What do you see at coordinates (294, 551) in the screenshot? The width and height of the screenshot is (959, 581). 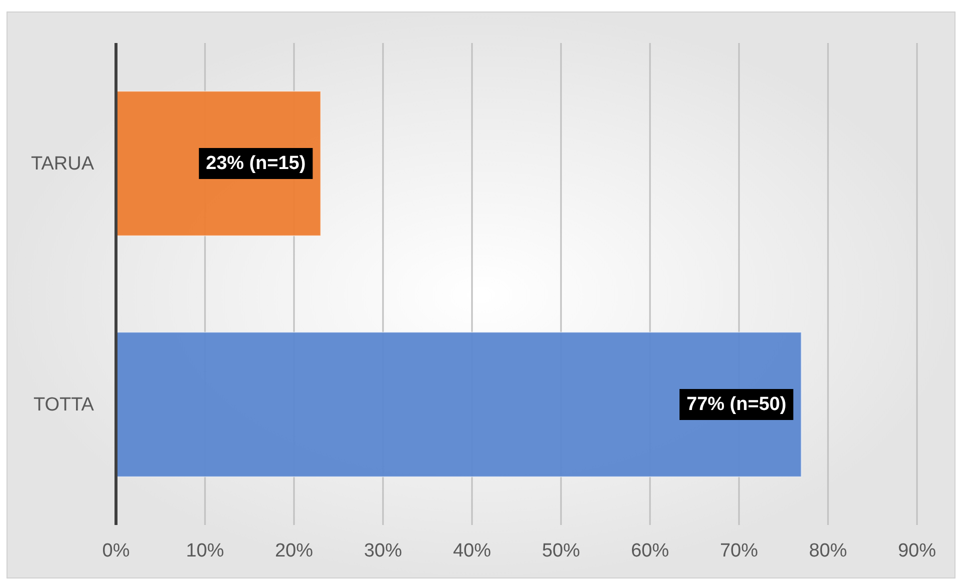 I see `x-tick-label: 20%` at bounding box center [294, 551].